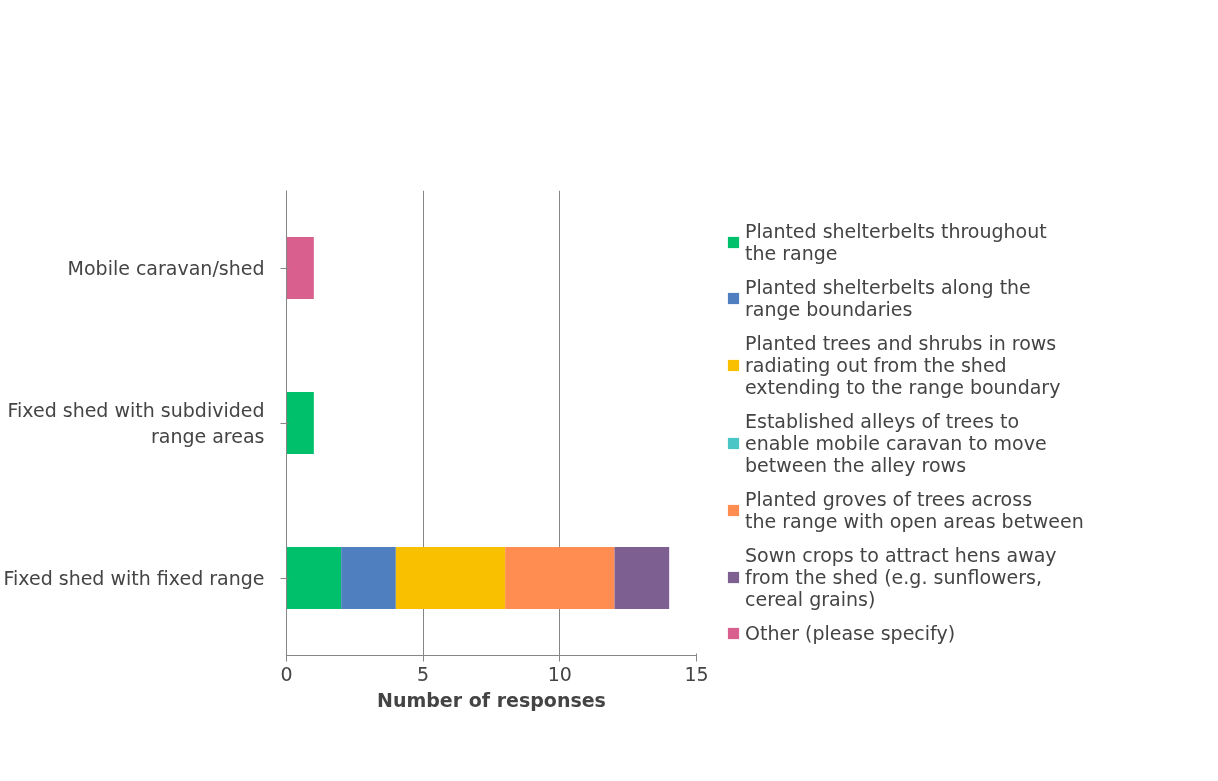 The height and width of the screenshot is (781, 1218). I want to click on x-tick-label: 0, so click(286, 673).